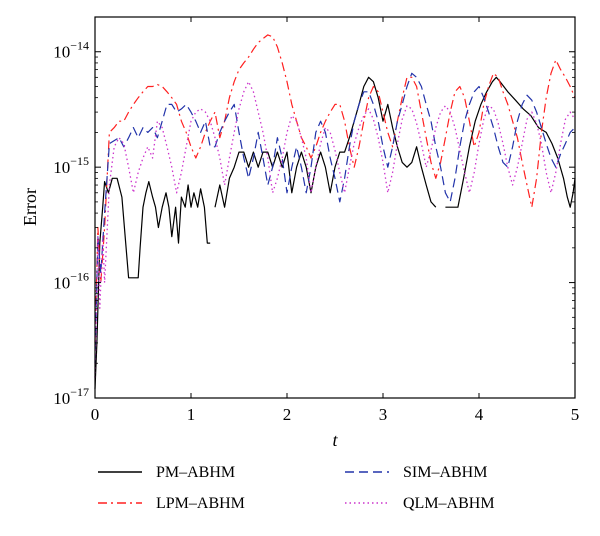 The width and height of the screenshot is (600, 536). I want to click on x-tick-label: 0, so click(95, 414).